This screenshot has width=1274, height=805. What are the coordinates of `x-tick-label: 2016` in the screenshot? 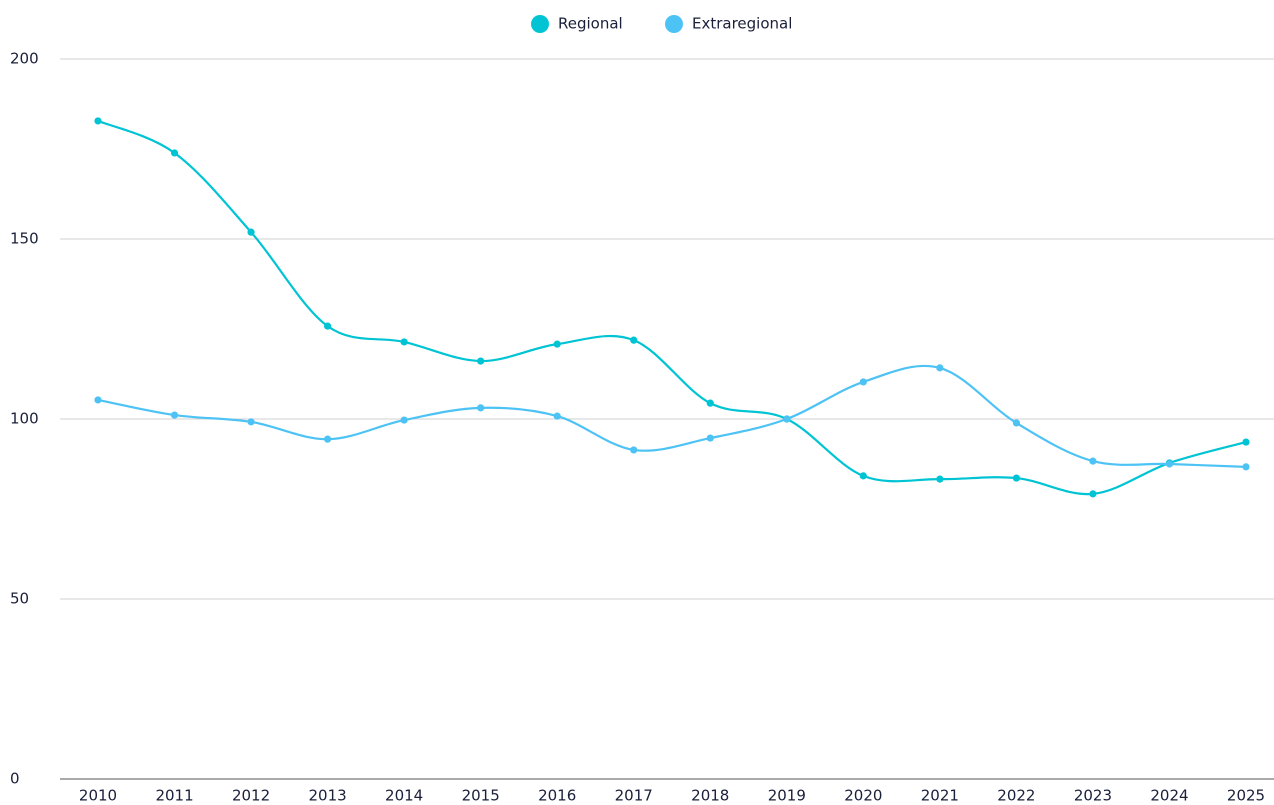 It's located at (557, 796).